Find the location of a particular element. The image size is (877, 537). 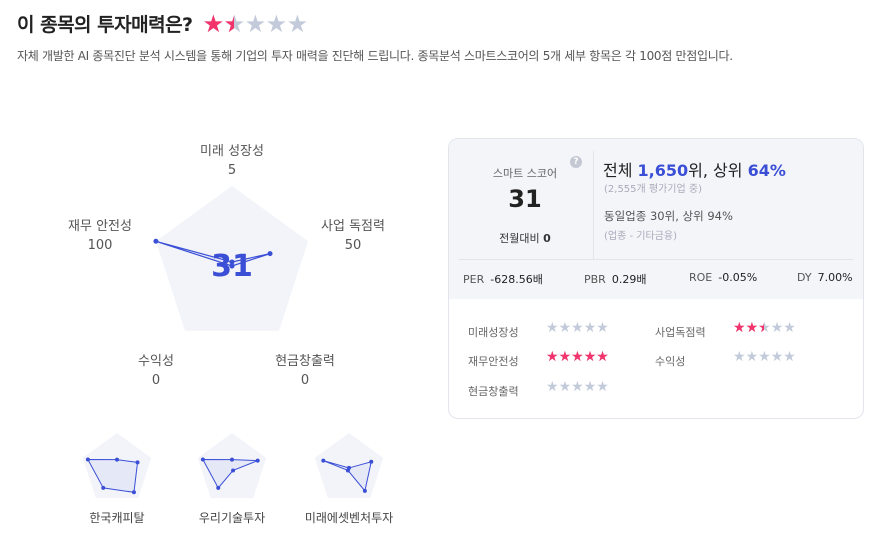

radar-chart: 31 is located at coordinates (231, 258).